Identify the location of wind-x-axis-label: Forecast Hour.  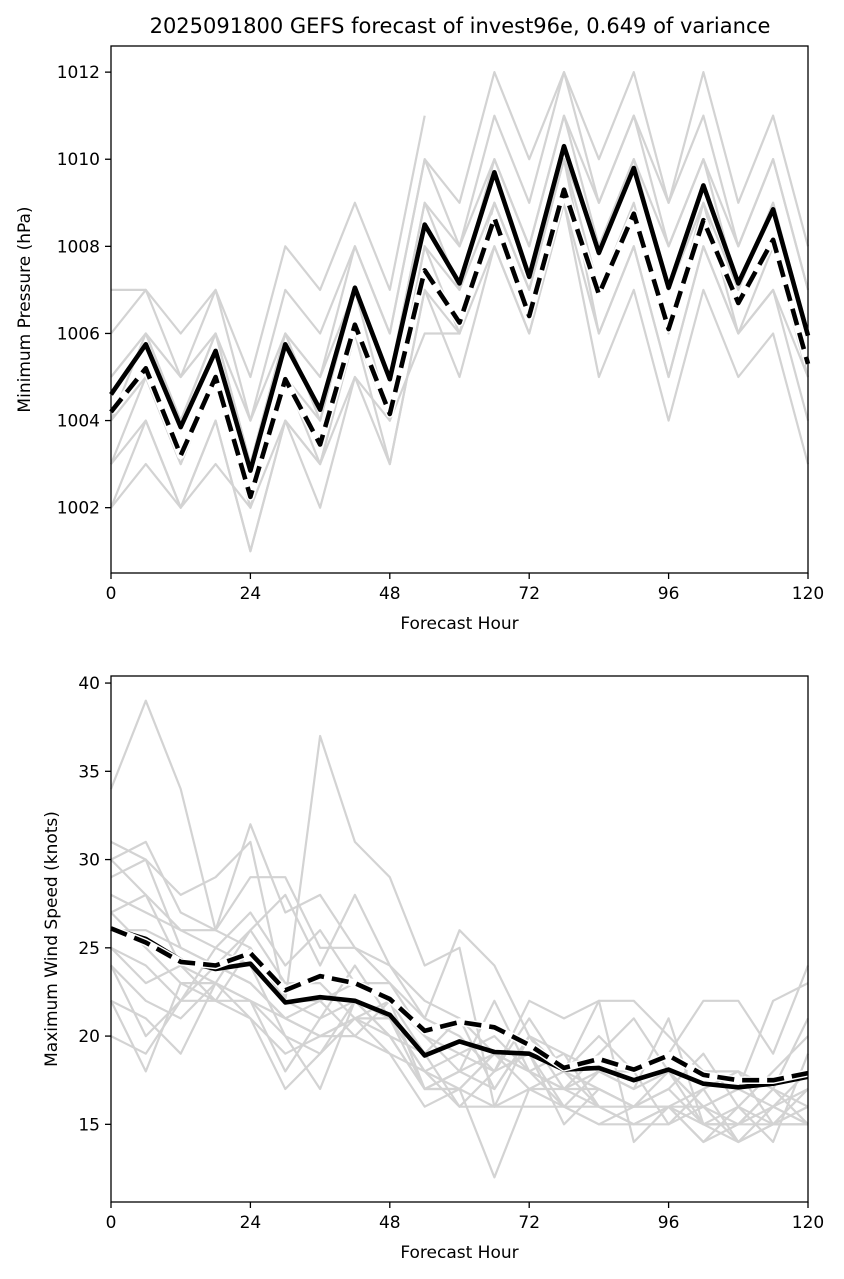
(459, 1253).